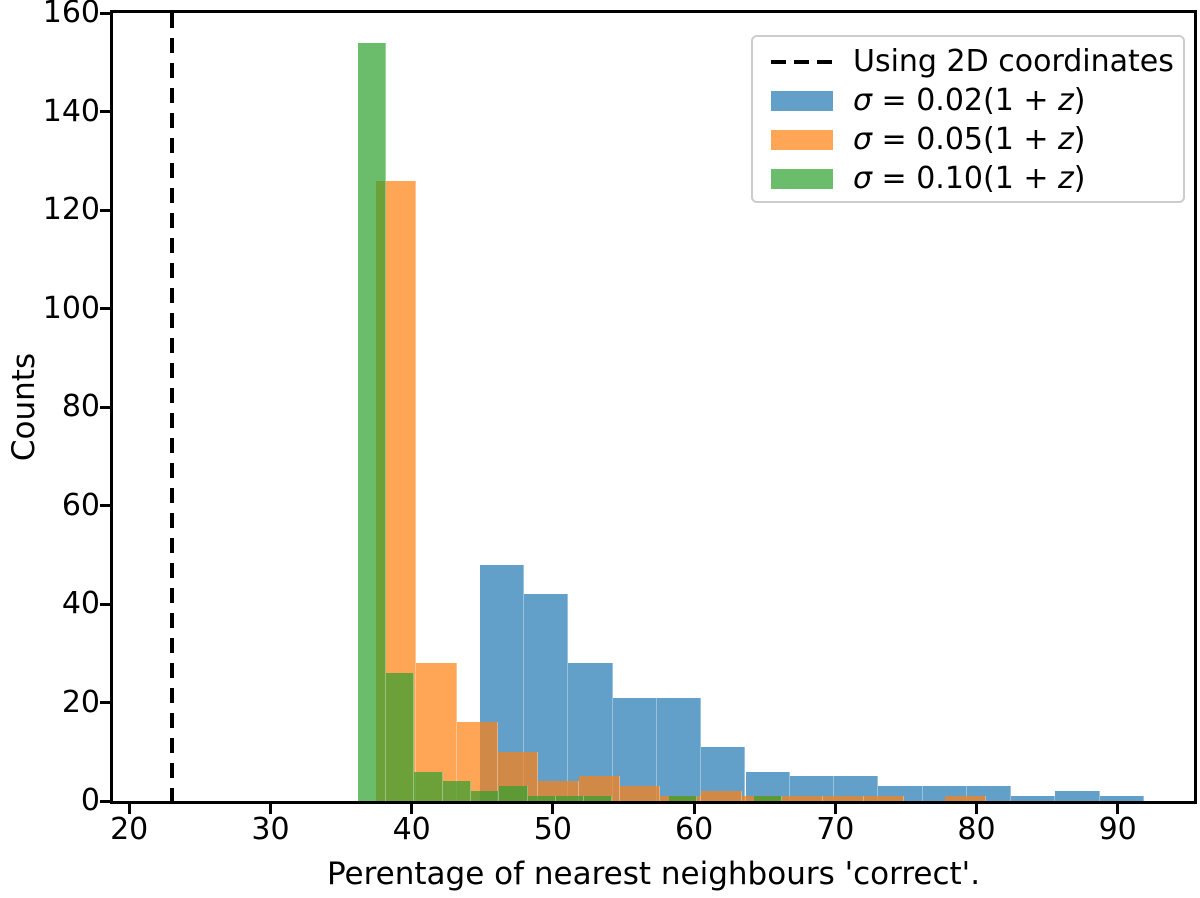  What do you see at coordinates (976, 829) in the screenshot?
I see `x-tick-label: 80` at bounding box center [976, 829].